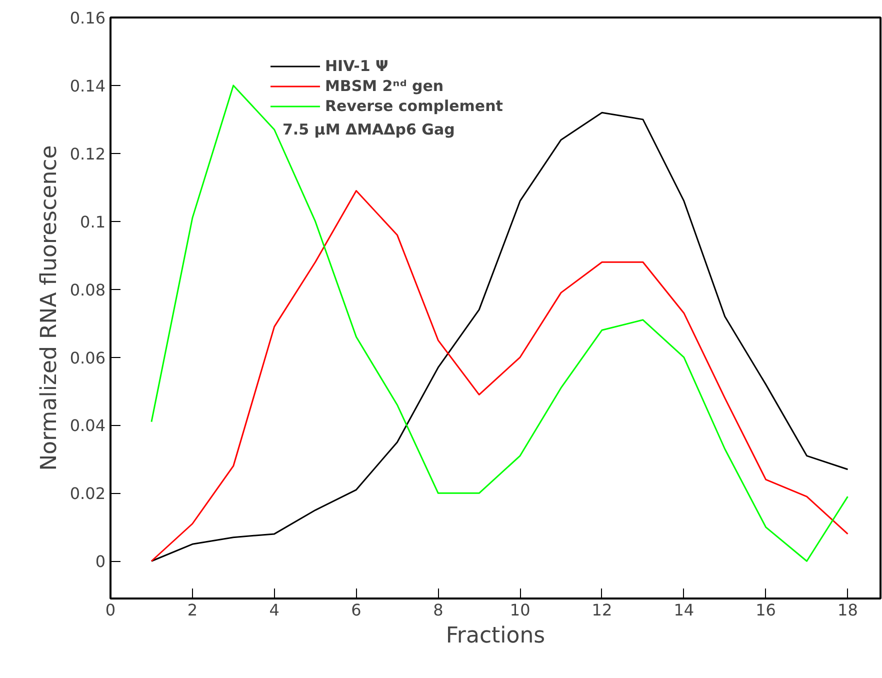 The width and height of the screenshot is (882, 678). I want to click on annotation: 7.5 µM ΔMAΔp6 Gag, so click(368, 129).